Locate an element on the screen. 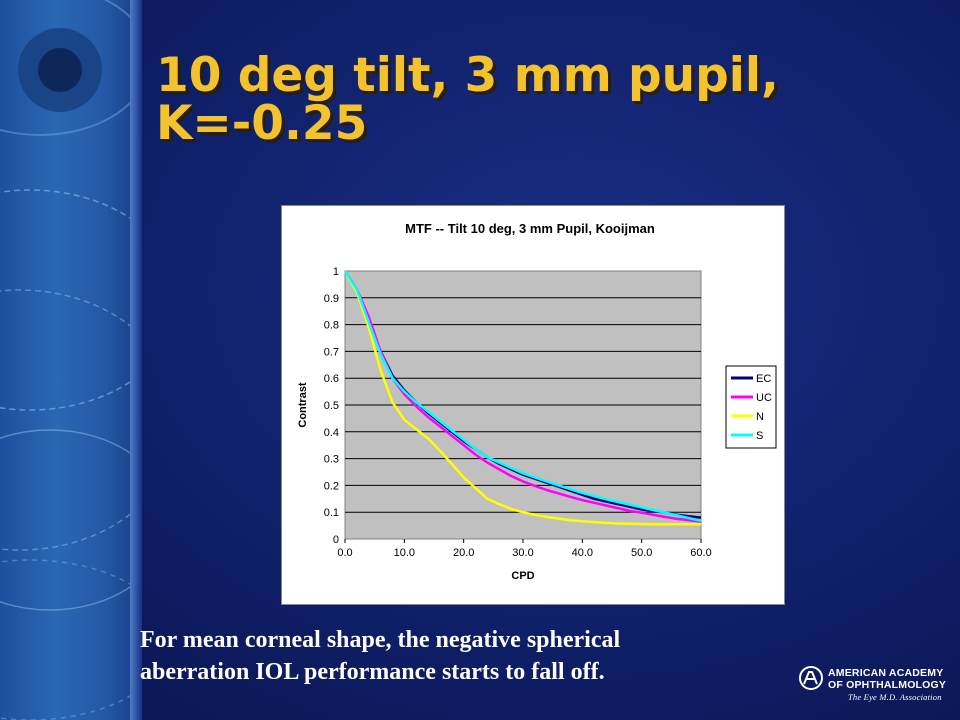 The height and width of the screenshot is (720, 960). aao-emblem-icon is located at coordinates (811, 678).